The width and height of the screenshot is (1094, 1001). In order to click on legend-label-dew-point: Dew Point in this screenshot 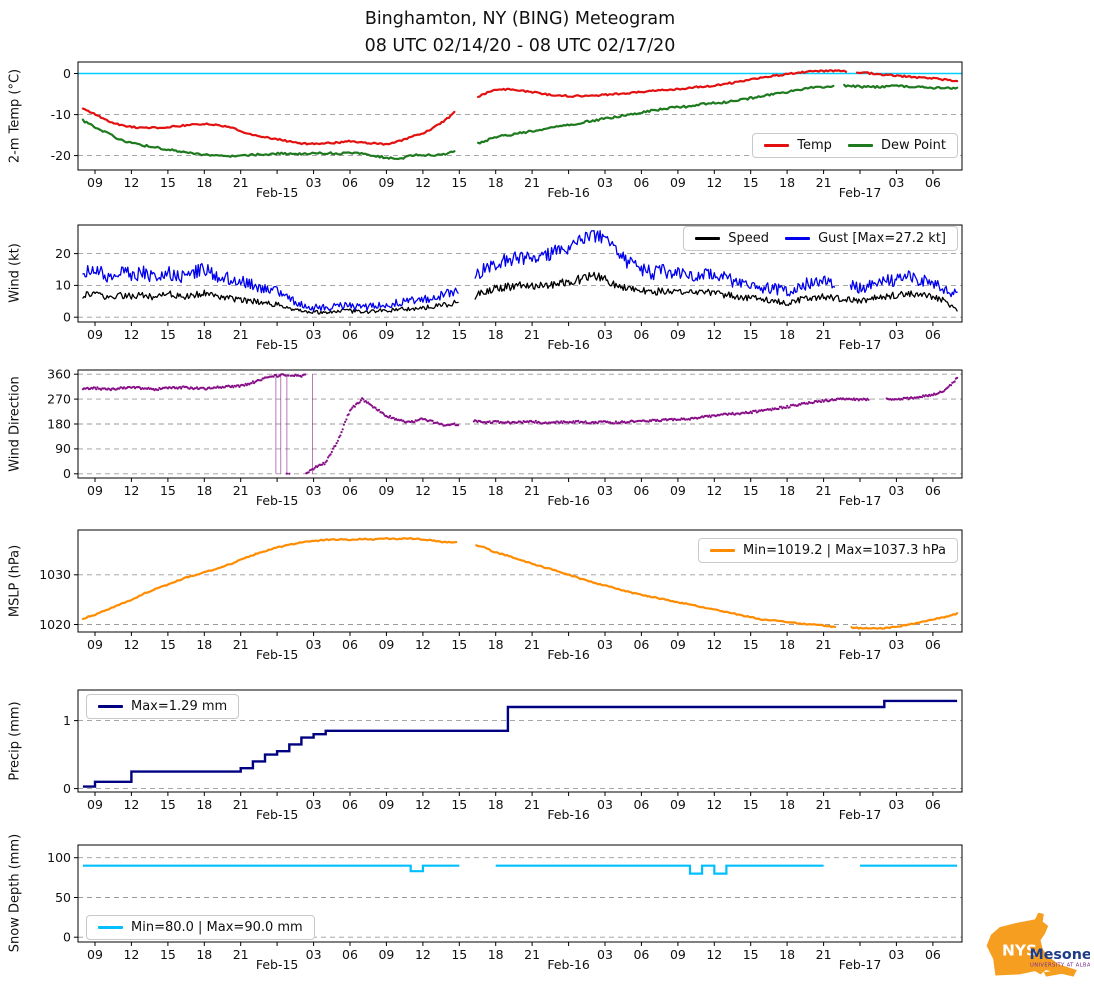, I will do `click(913, 145)`.